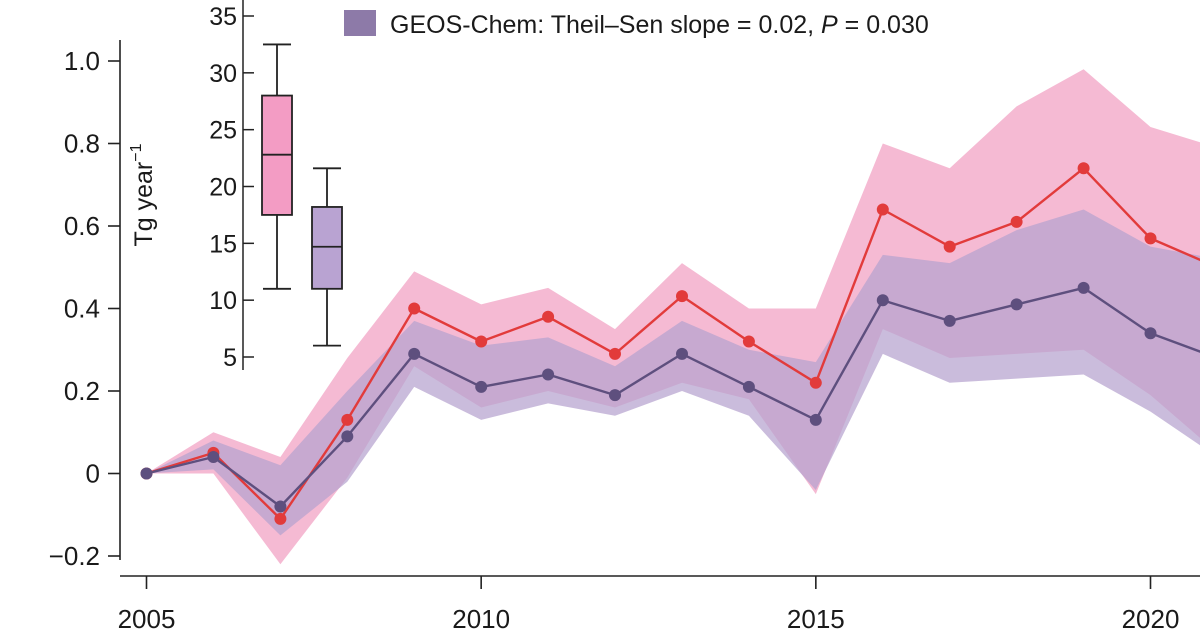  What do you see at coordinates (223, 244) in the screenshot?
I see `inset-y-tick-label: 15` at bounding box center [223, 244].